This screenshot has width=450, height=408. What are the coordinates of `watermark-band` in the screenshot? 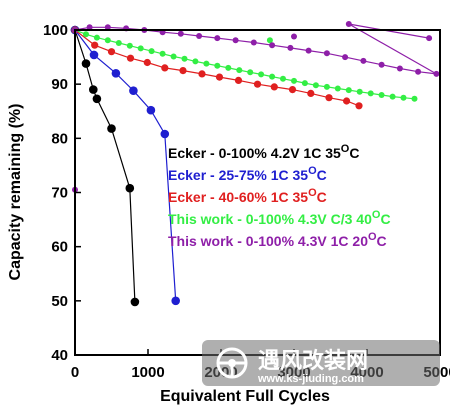 It's located at (321, 363).